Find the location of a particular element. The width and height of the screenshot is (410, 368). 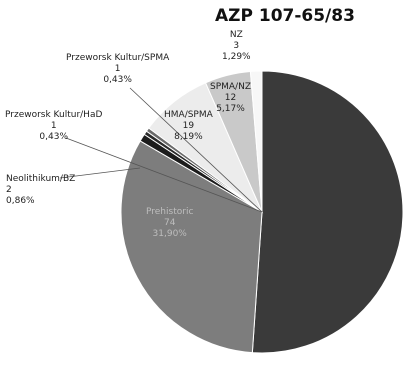

label-hma-spma-percent: 8,19% is located at coordinates (188, 137).